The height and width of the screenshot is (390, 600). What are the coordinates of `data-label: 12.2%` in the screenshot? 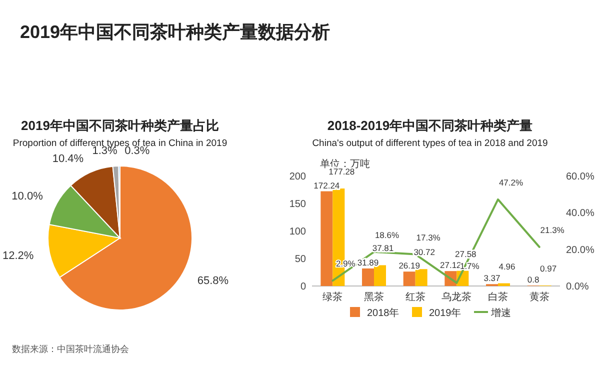 It's located at (18, 256).